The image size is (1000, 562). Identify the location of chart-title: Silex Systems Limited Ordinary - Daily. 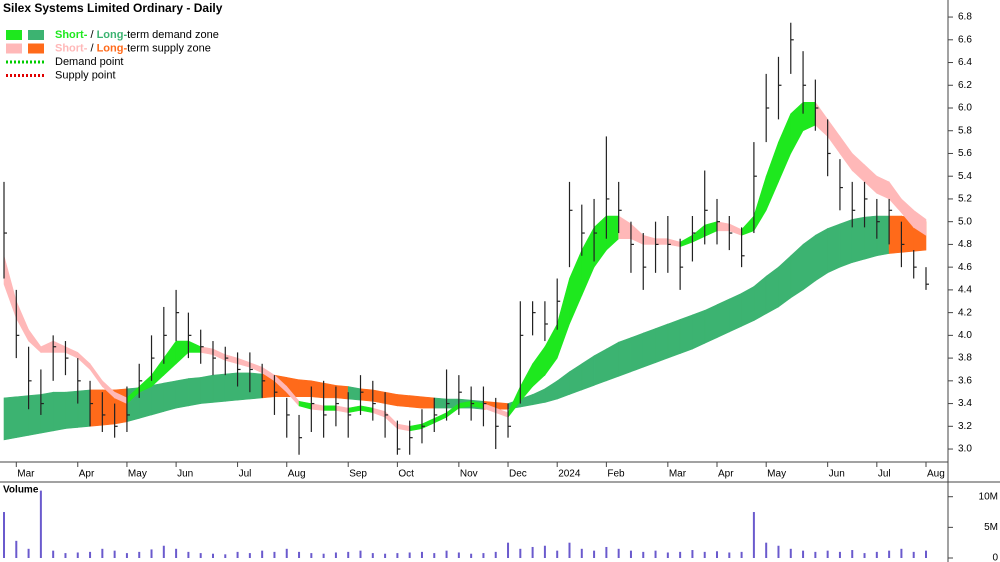
(113, 8).